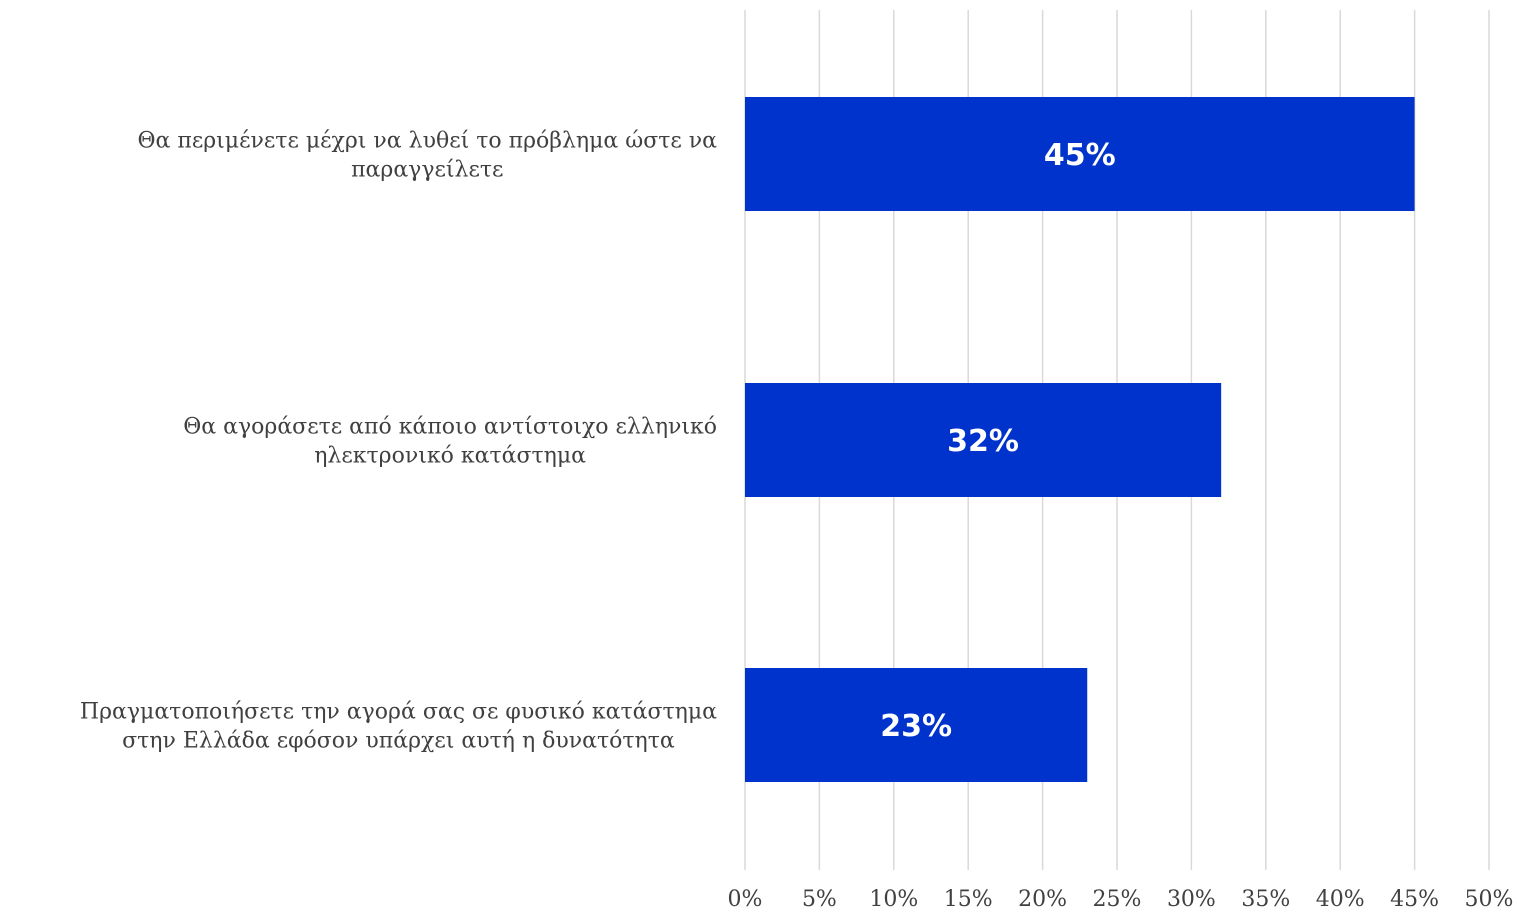 The height and width of the screenshot is (920, 1517). Describe the element at coordinates (1191, 899) in the screenshot. I see `x-tick-label: 30%` at that location.